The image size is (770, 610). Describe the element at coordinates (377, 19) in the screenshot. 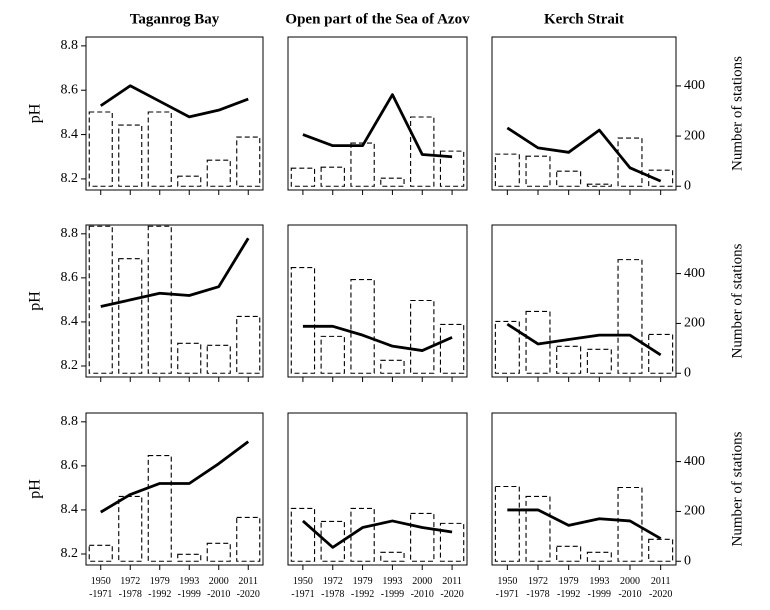

I see `panel-title: Open part of the Sea of Azov` at that location.